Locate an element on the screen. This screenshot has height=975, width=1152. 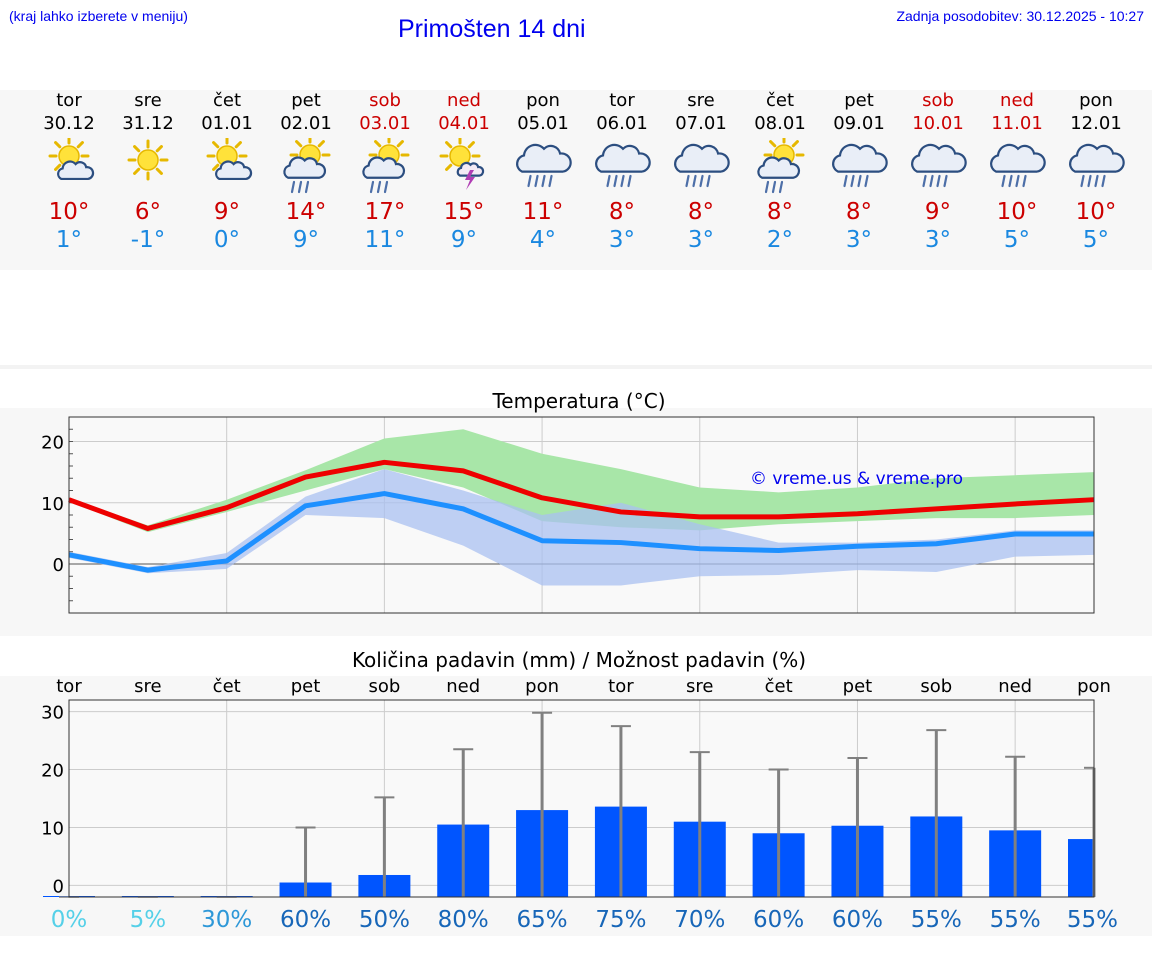
max-temp: 8° is located at coordinates (780, 212).